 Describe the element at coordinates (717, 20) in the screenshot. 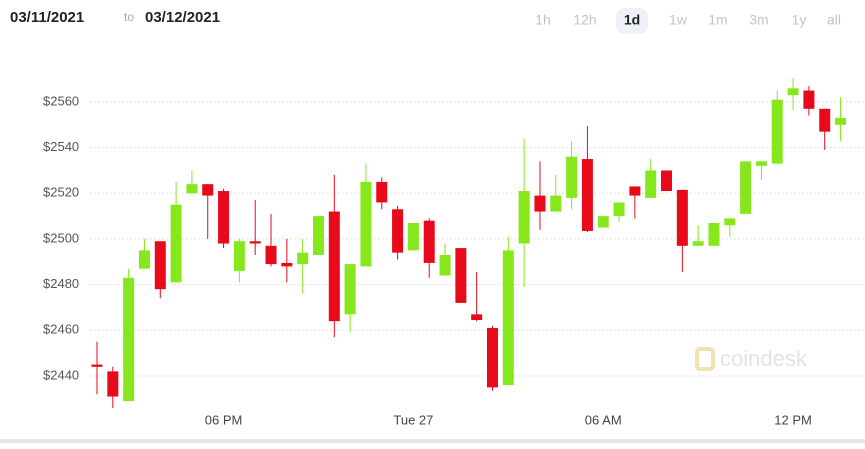

I see `range-button: 1m` at that location.